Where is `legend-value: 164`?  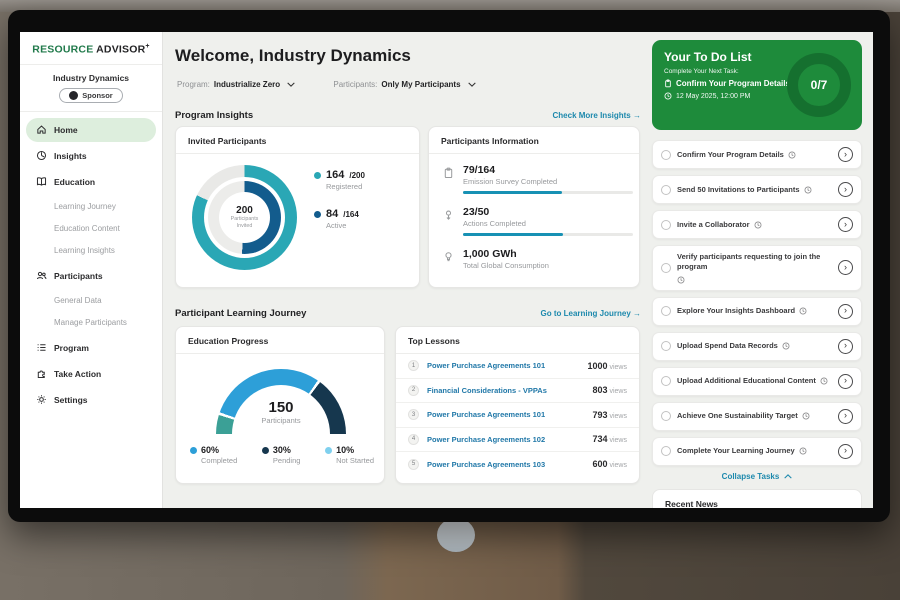
legend-value: 164 is located at coordinates (335, 175).